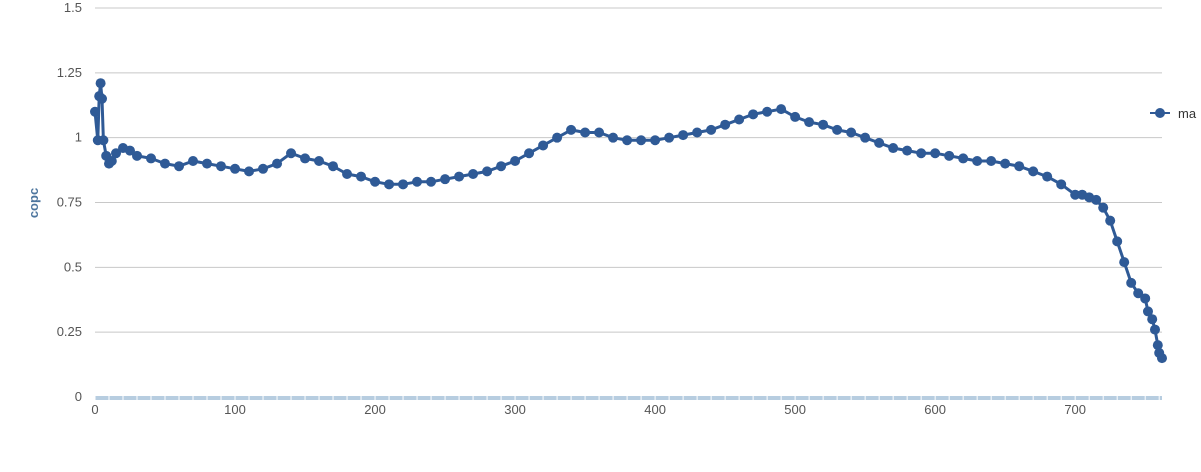  I want to click on legend: ma, so click(1173, 113).